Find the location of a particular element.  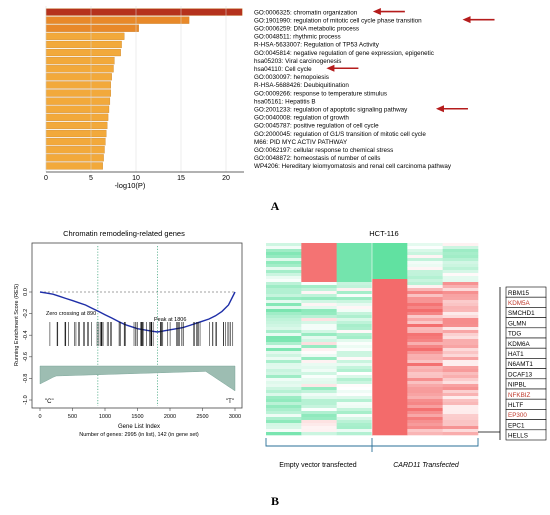

gene-label: EP300 is located at coordinates (517, 415).